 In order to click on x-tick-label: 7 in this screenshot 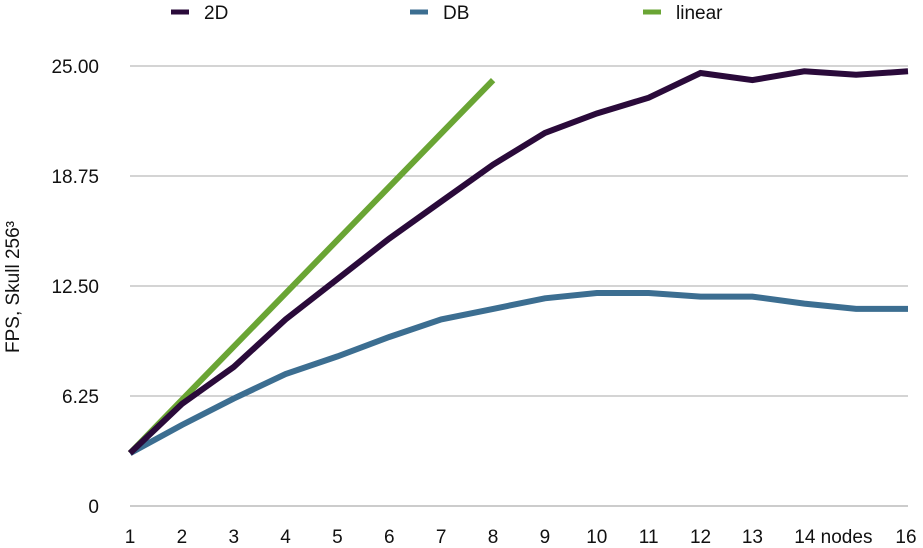, I will do `click(441, 537)`.